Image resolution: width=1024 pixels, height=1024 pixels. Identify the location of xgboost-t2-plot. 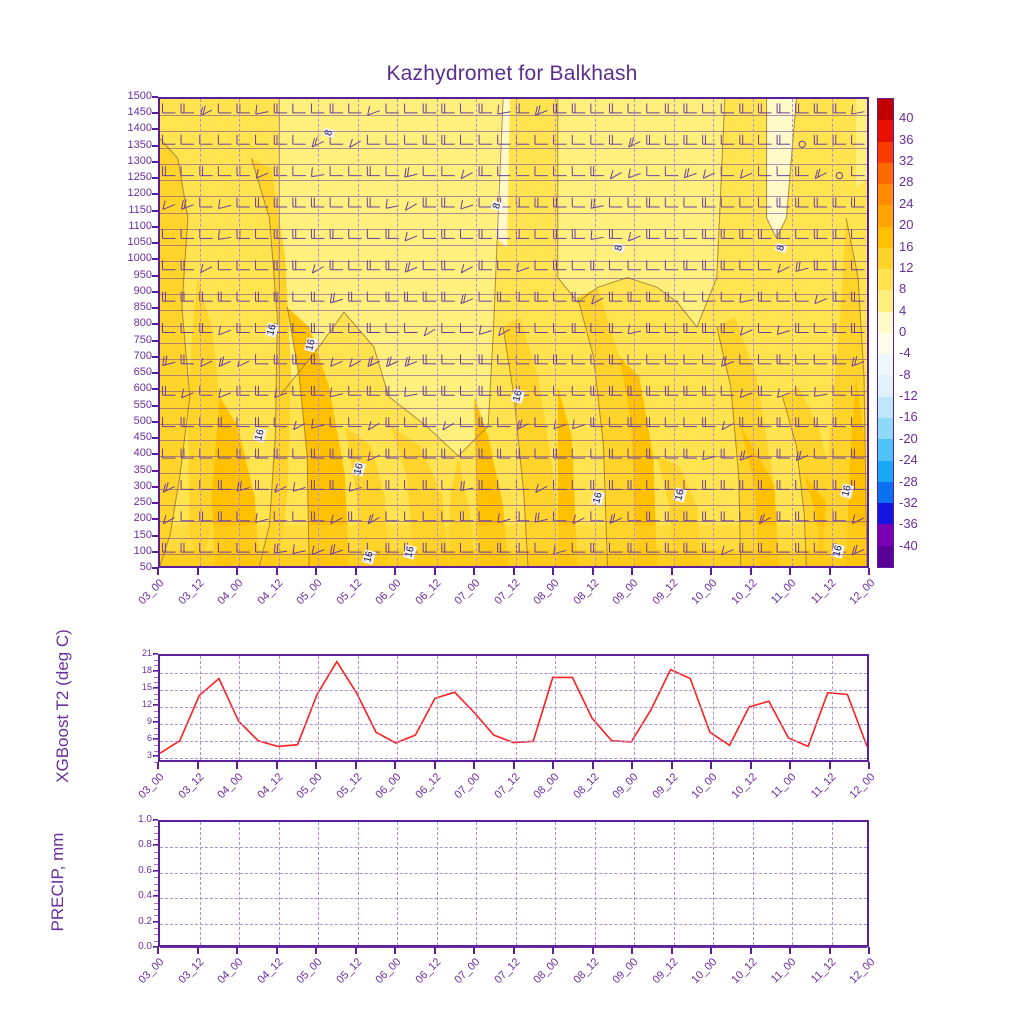
(513, 708).